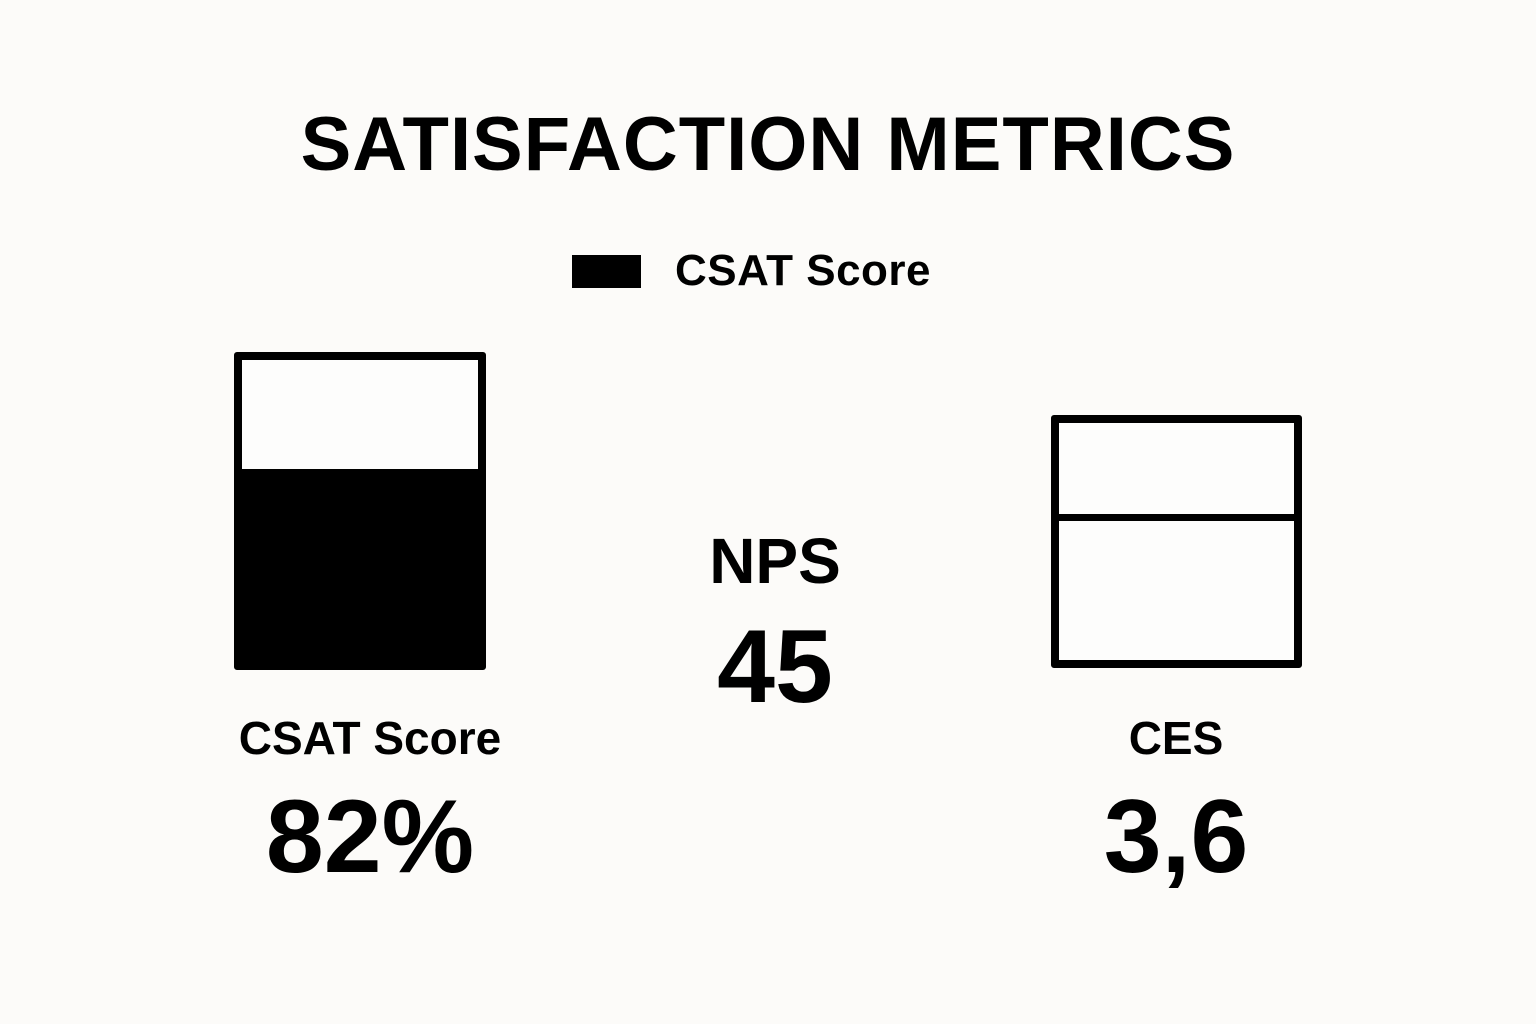 The image size is (1536, 1024). Describe the element at coordinates (768, 144) in the screenshot. I see `chart-title: SATISFACTION METRICS` at that location.